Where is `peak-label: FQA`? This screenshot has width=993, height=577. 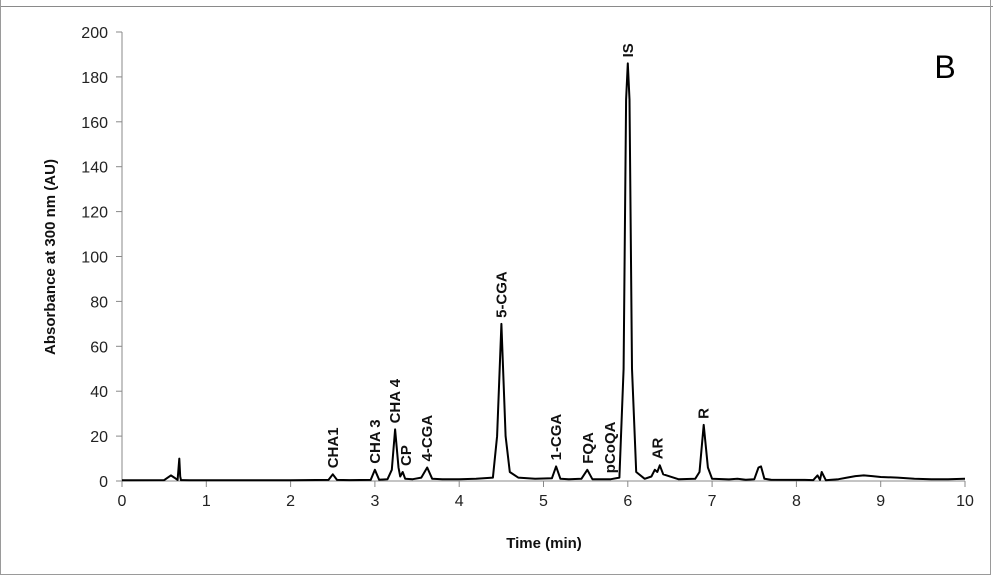
peak-label: FQA is located at coordinates (588, 448).